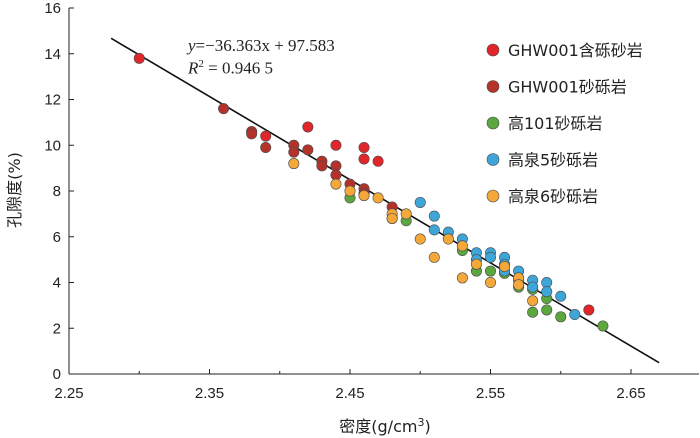  What do you see at coordinates (57, 237) in the screenshot?
I see `y-tick-label: 6` at bounding box center [57, 237].